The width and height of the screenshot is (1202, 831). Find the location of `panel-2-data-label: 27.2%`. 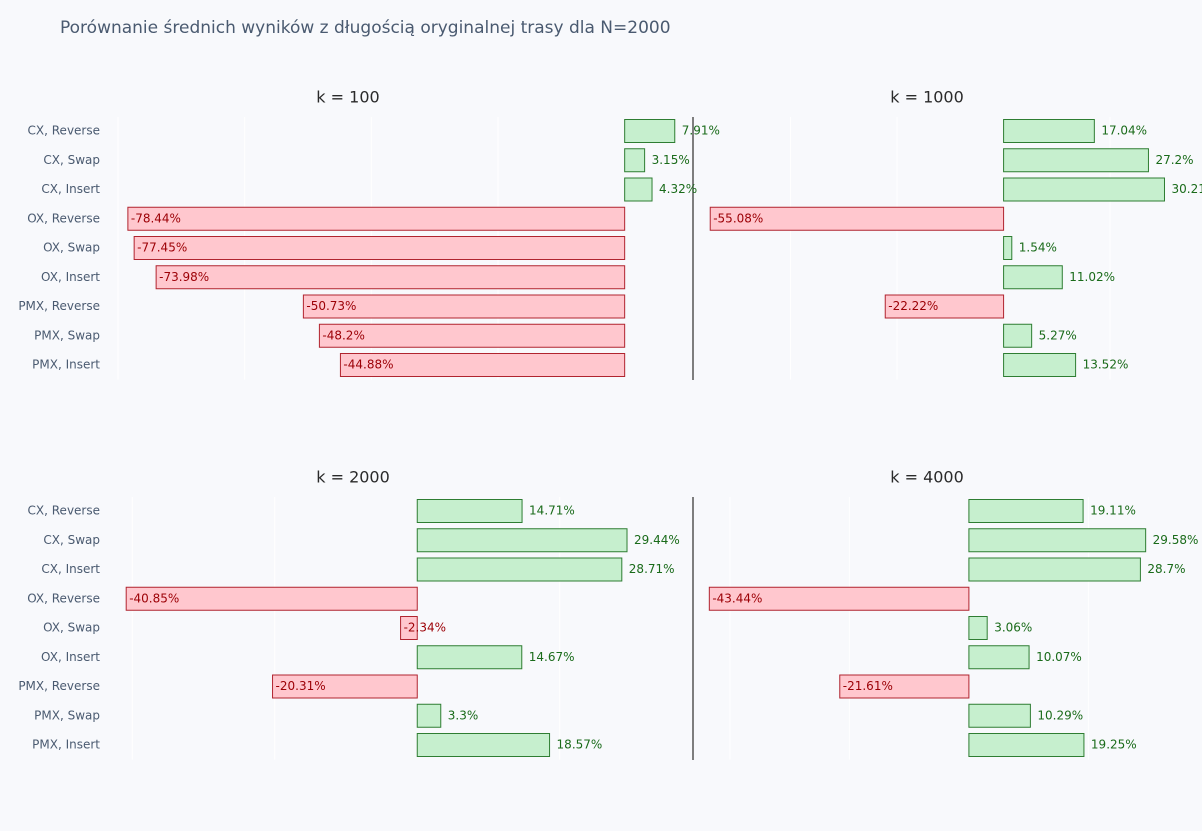

panel-2-data-label: 27.2% is located at coordinates (1174, 160).